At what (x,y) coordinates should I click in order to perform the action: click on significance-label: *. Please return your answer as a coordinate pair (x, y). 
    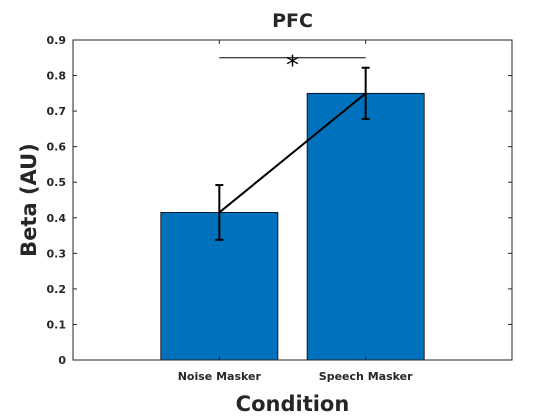
    Looking at the image, I should click on (292, 66).